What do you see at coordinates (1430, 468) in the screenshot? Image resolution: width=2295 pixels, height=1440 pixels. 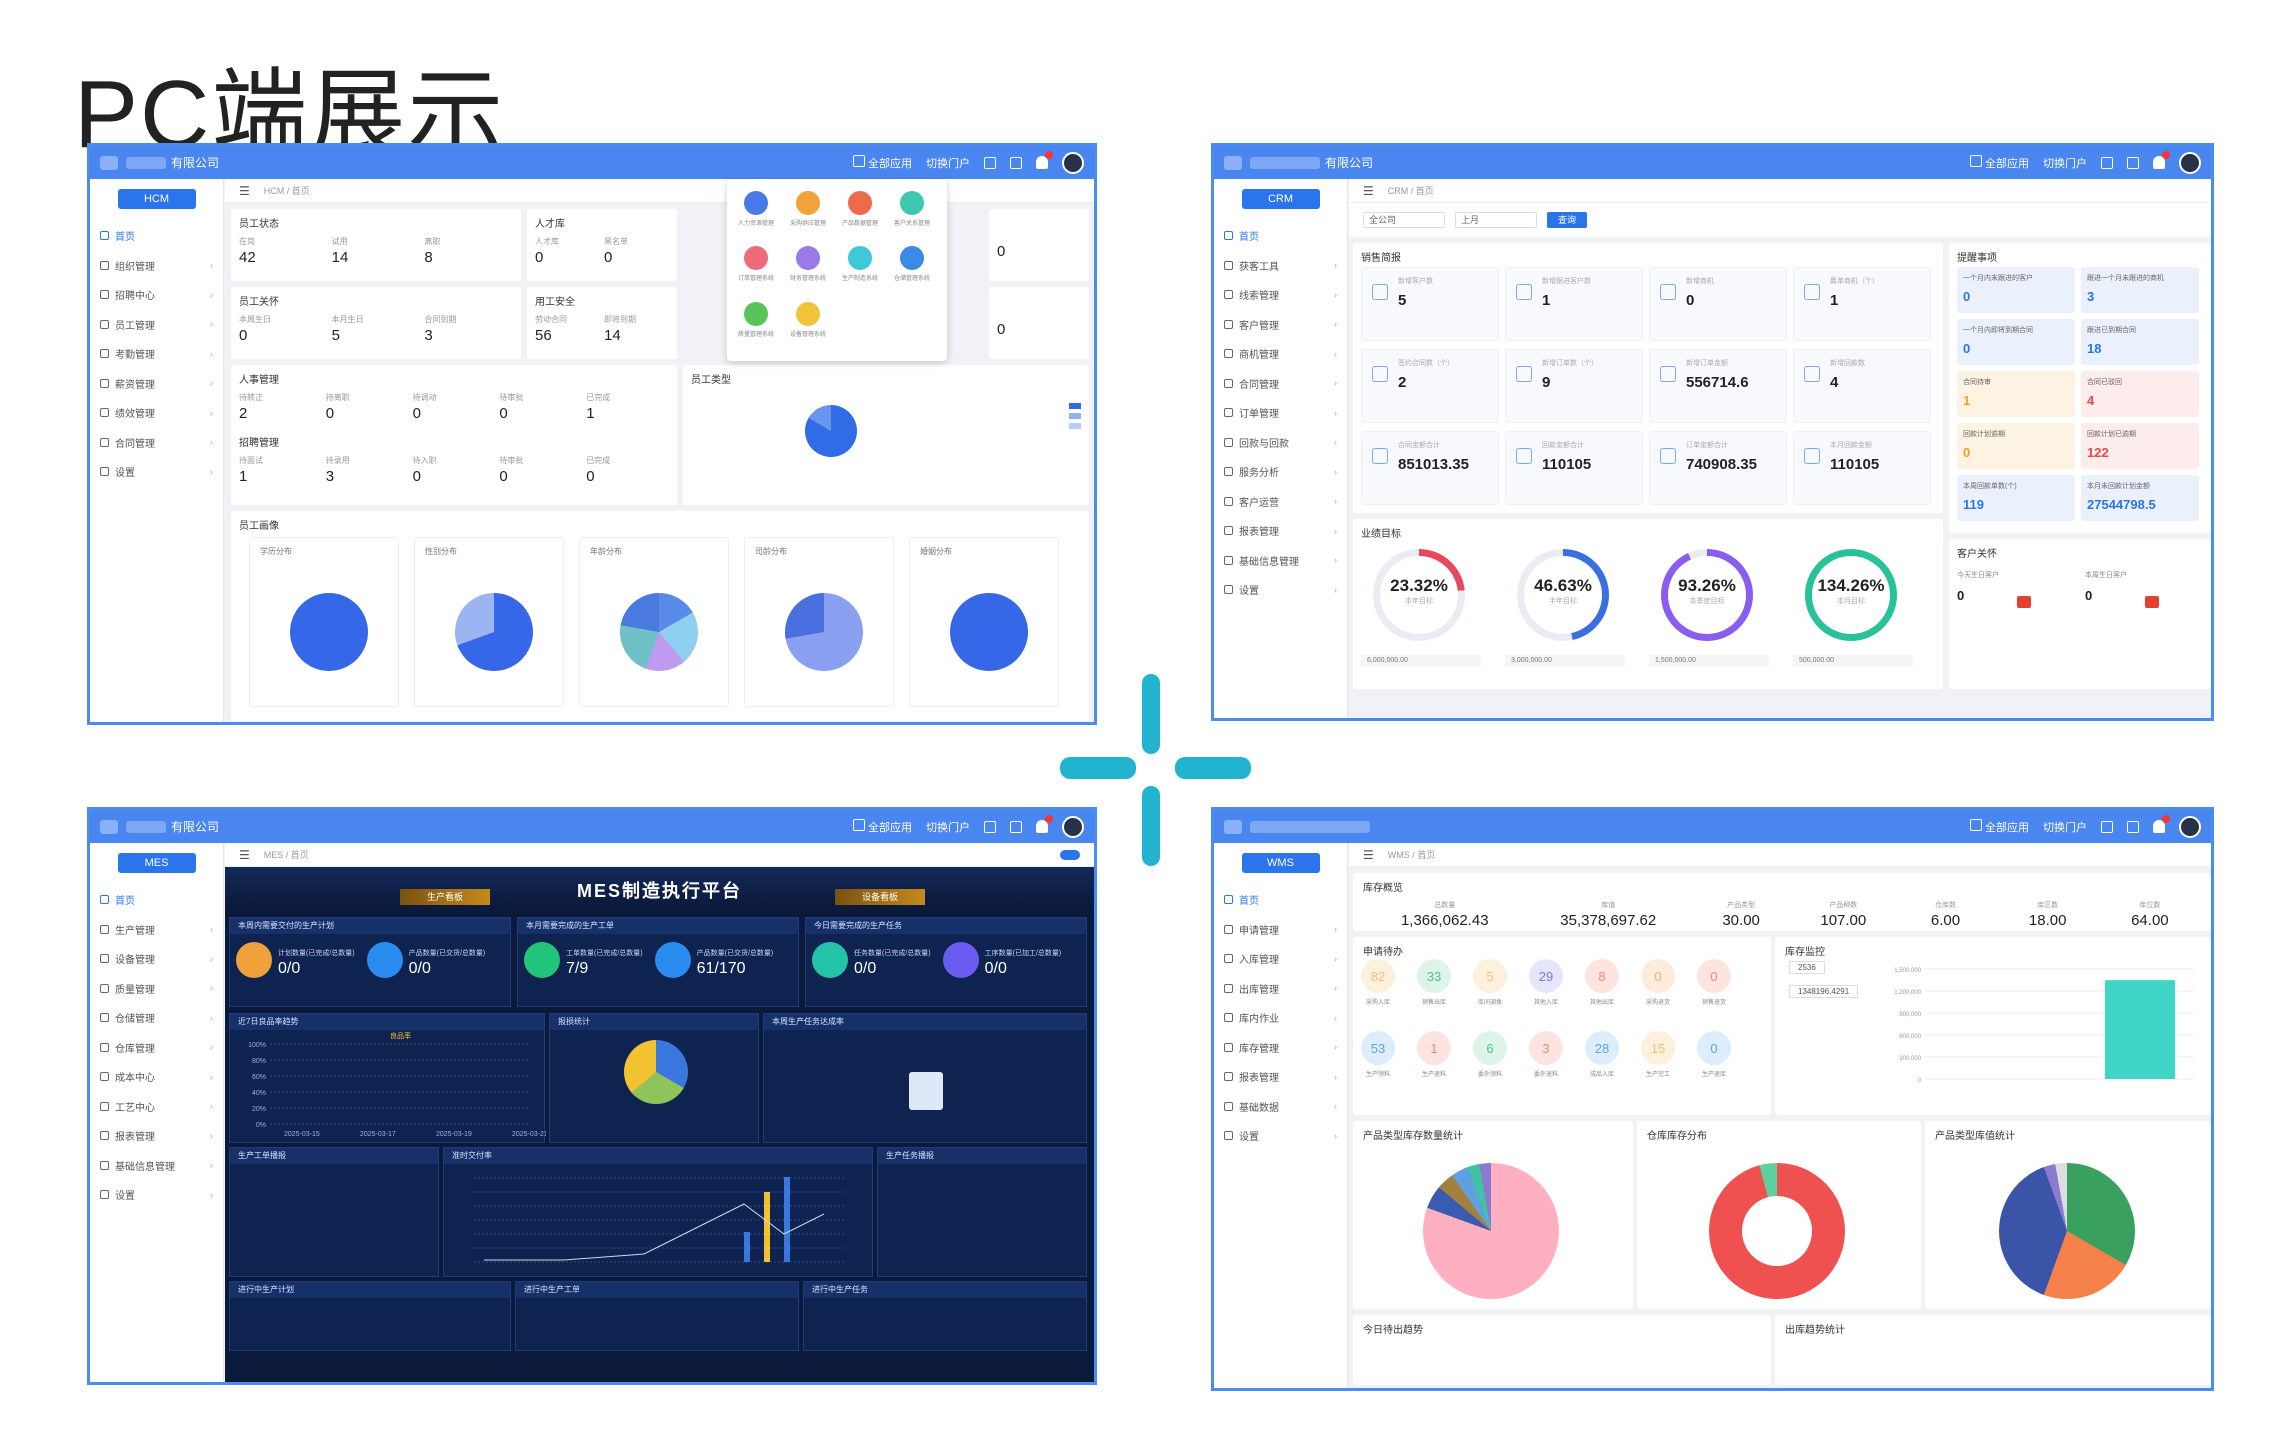 I see `kpi-card: 合同金额合计 851013.35` at bounding box center [1430, 468].